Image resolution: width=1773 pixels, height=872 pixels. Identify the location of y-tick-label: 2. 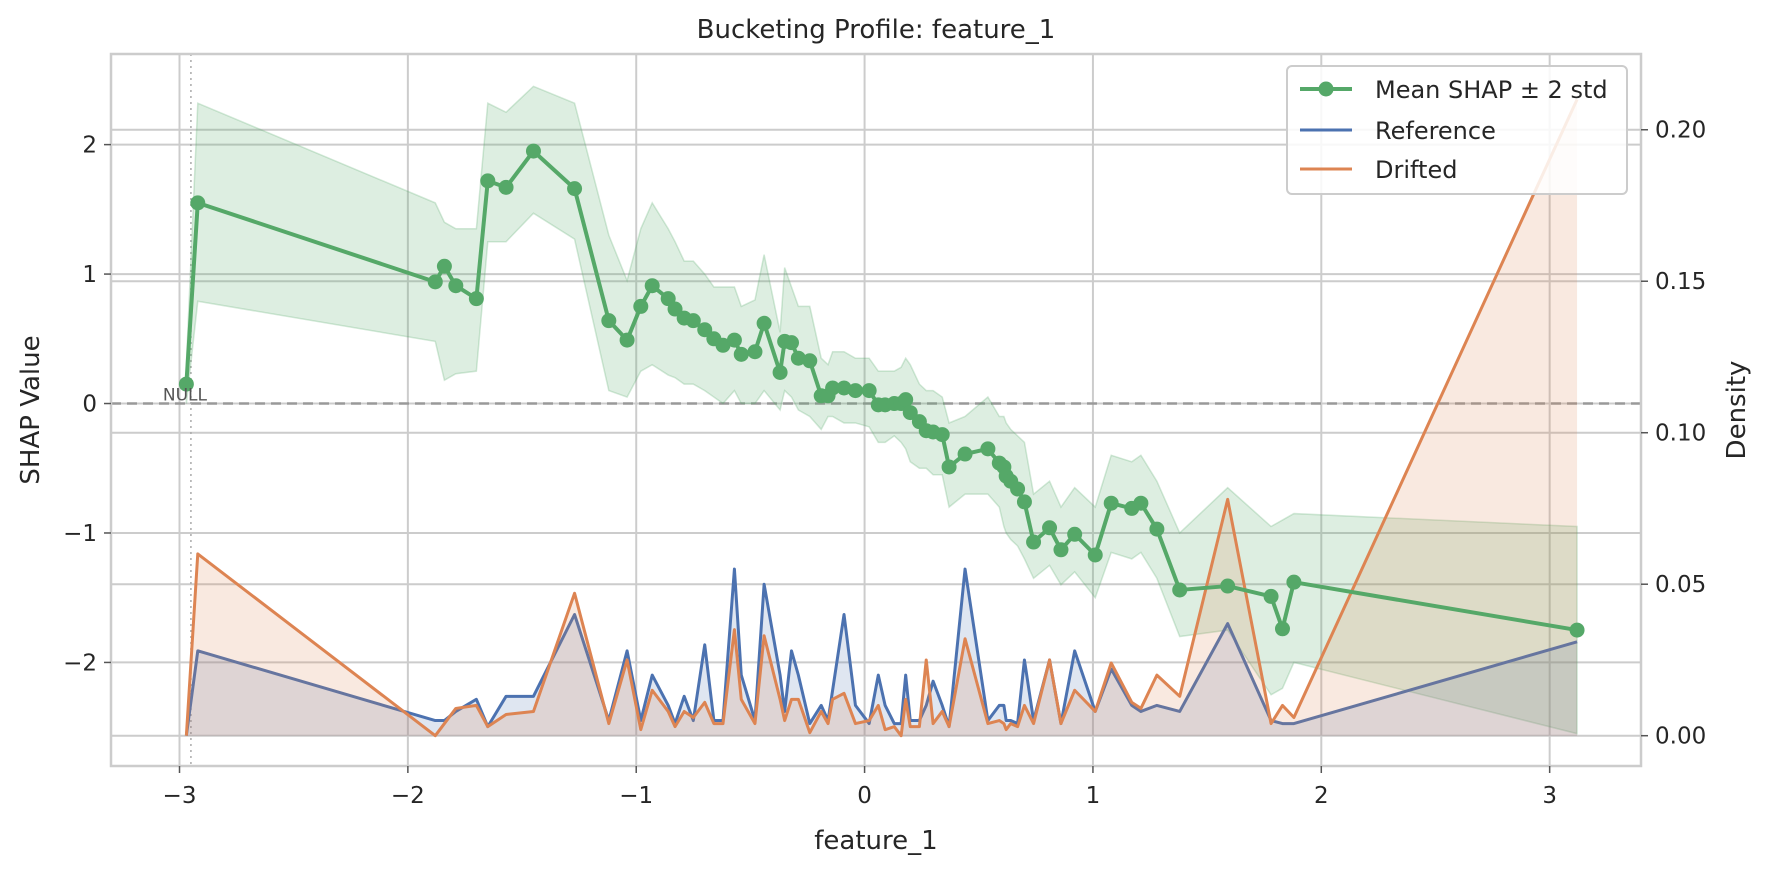
(89, 146).